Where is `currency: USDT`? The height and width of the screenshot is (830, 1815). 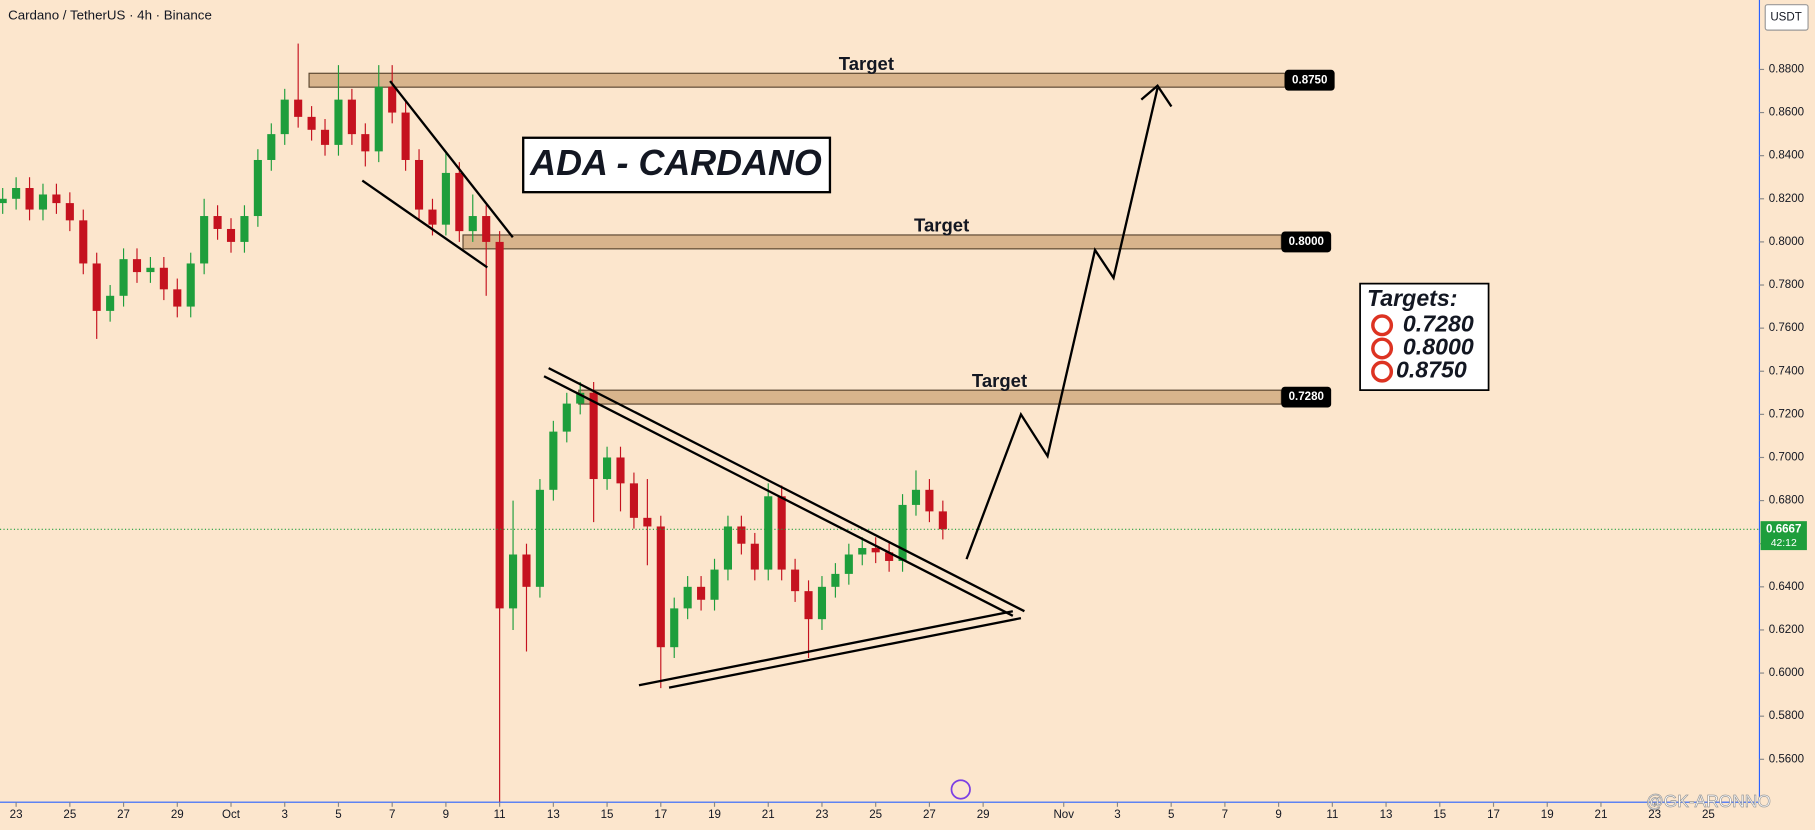
currency: USDT is located at coordinates (1785, 17).